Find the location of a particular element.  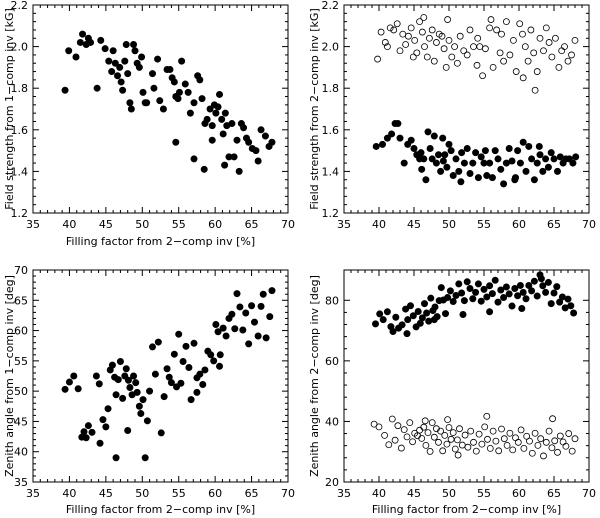

x-tick-label: 40 is located at coordinates (69, 493).